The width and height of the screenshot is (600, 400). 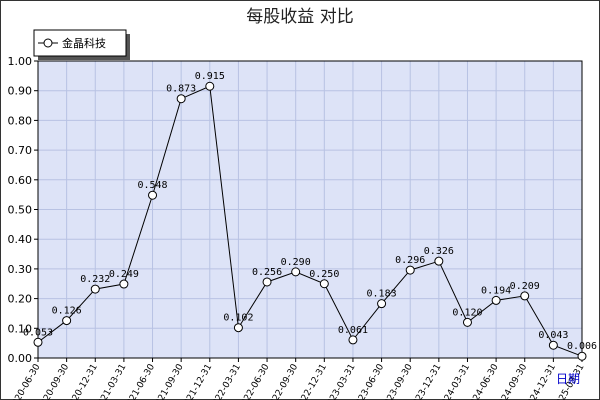 I want to click on data-label: 0.256, so click(x=267, y=272).